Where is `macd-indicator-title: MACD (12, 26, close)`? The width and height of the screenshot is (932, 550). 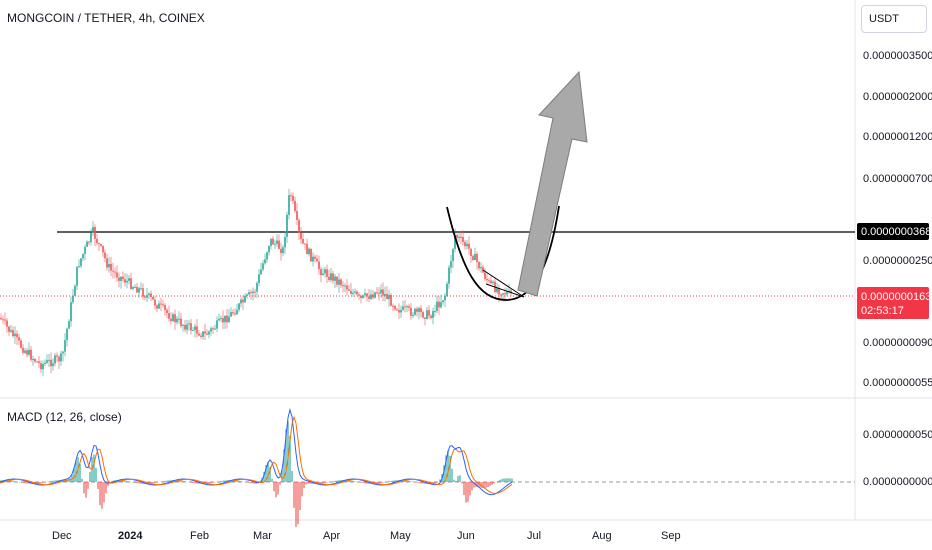 macd-indicator-title: MACD (12, 26, close) is located at coordinates (64, 417).